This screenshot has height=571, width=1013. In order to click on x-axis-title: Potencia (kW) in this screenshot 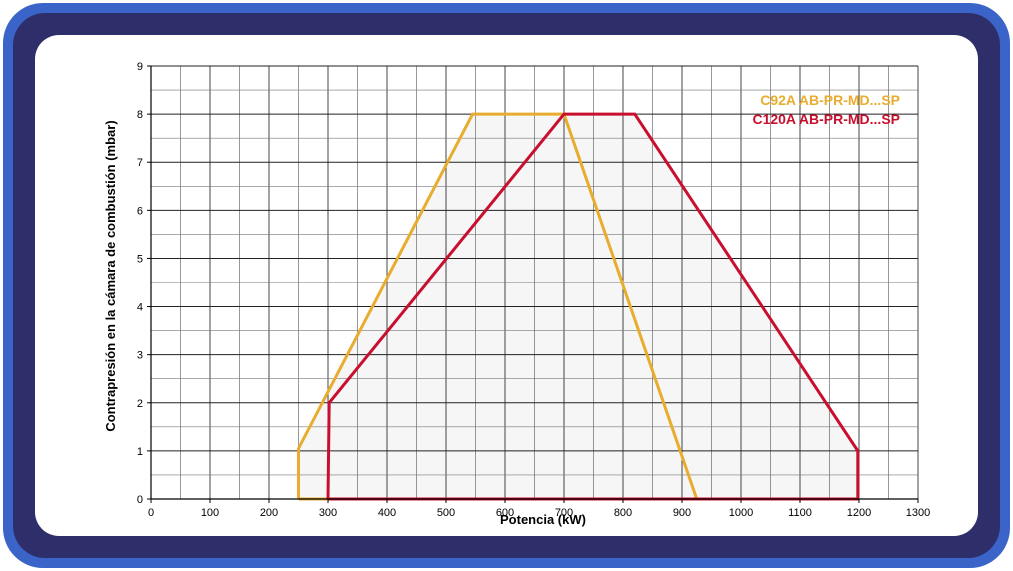, I will do `click(543, 519)`.